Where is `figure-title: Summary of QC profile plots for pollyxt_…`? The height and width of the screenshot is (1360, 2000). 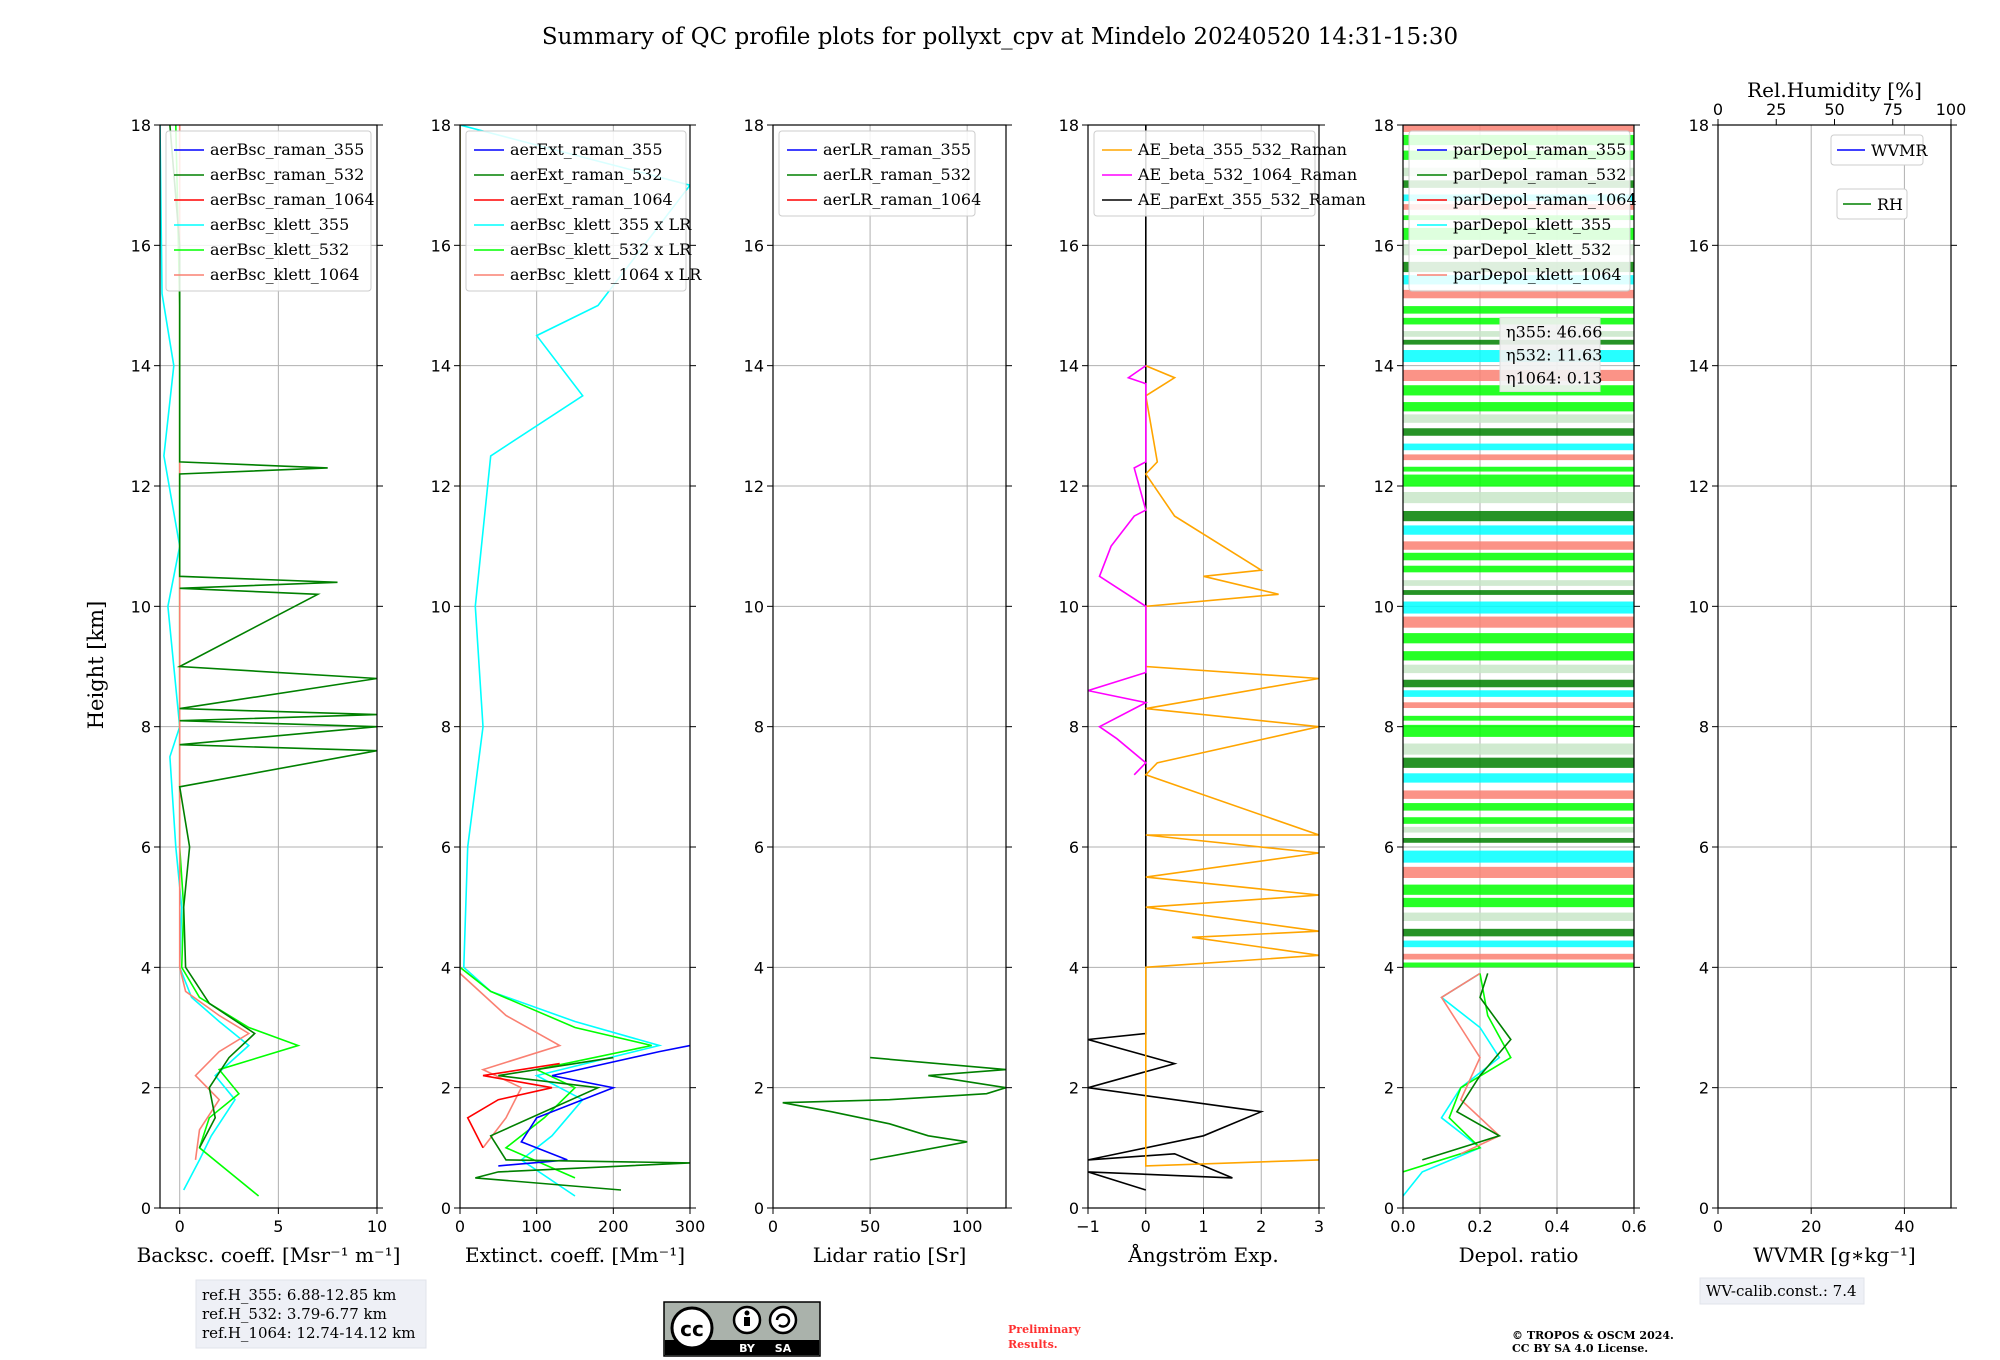
figure-title: Summary of QC profile plots for pollyxt_… is located at coordinates (1000, 37).